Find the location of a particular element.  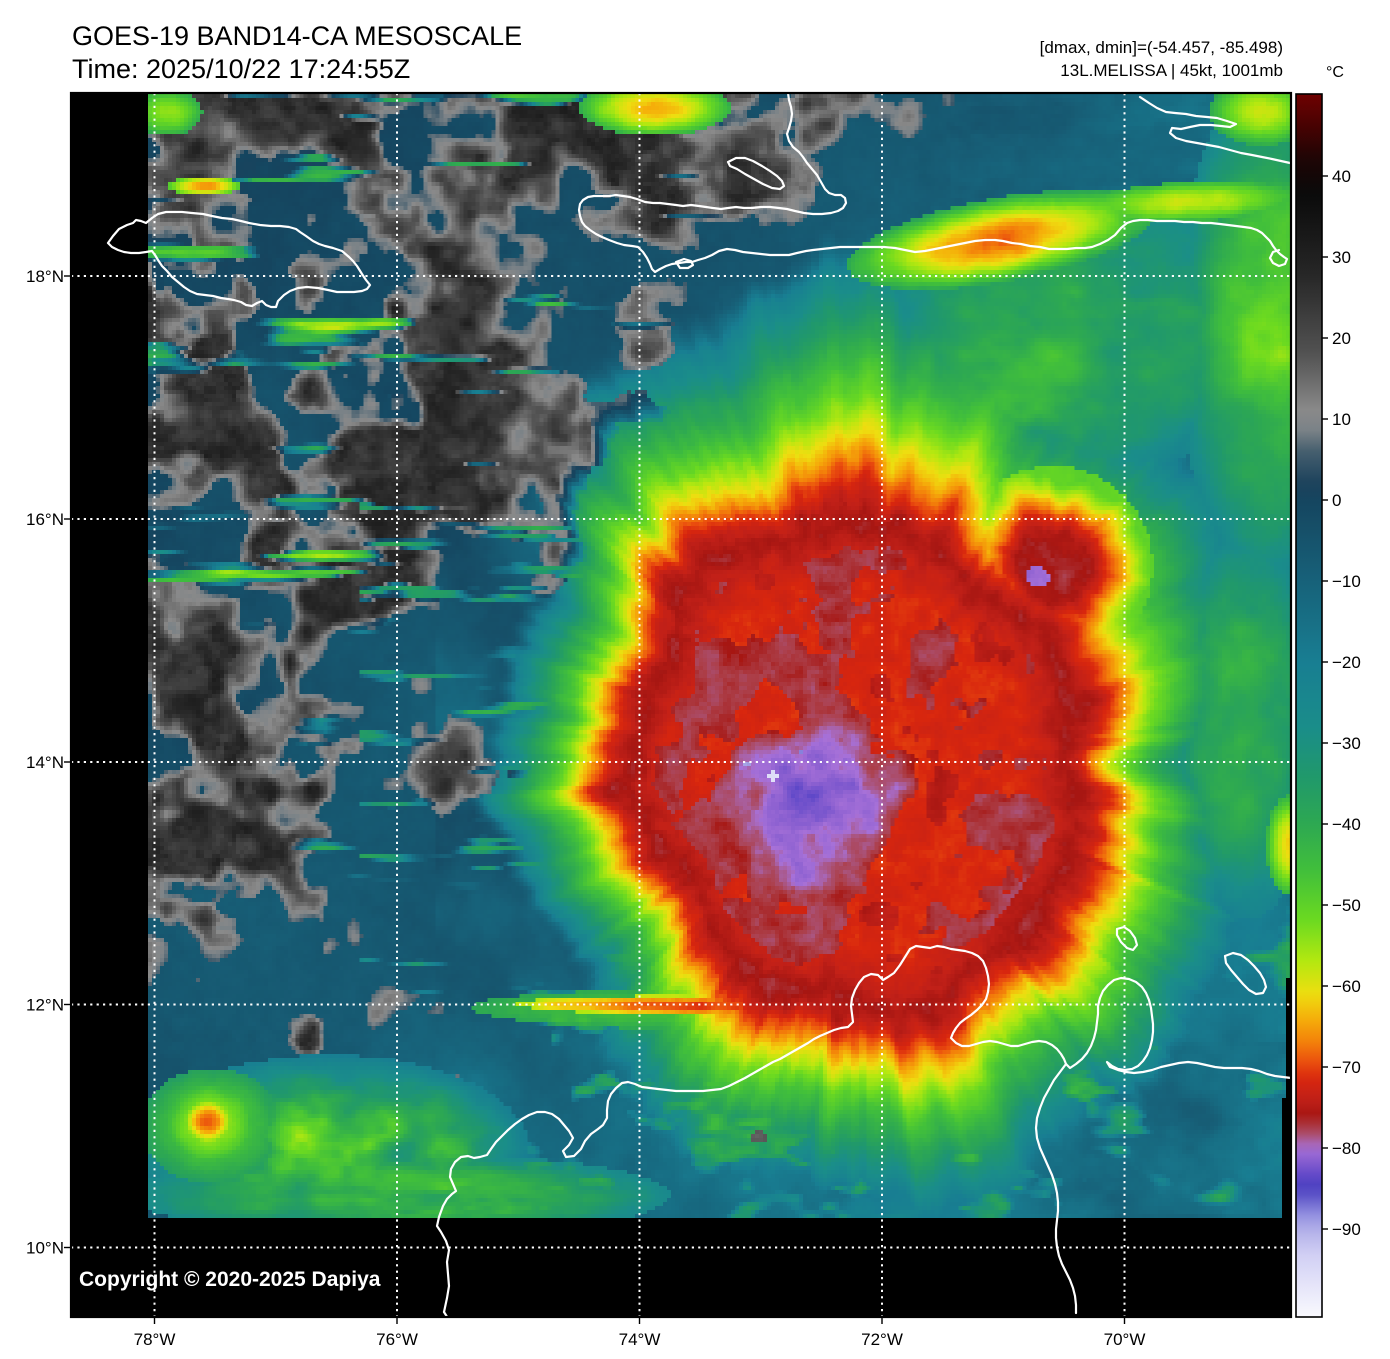

svg-text: −40 is located at coordinates (1346, 824).